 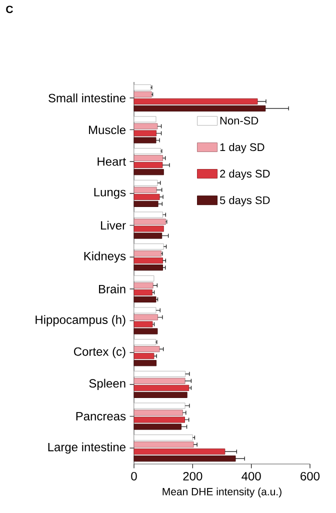 What do you see at coordinates (81, 320) in the screenshot?
I see `y-tick-label: Hippocampus (h)` at bounding box center [81, 320].